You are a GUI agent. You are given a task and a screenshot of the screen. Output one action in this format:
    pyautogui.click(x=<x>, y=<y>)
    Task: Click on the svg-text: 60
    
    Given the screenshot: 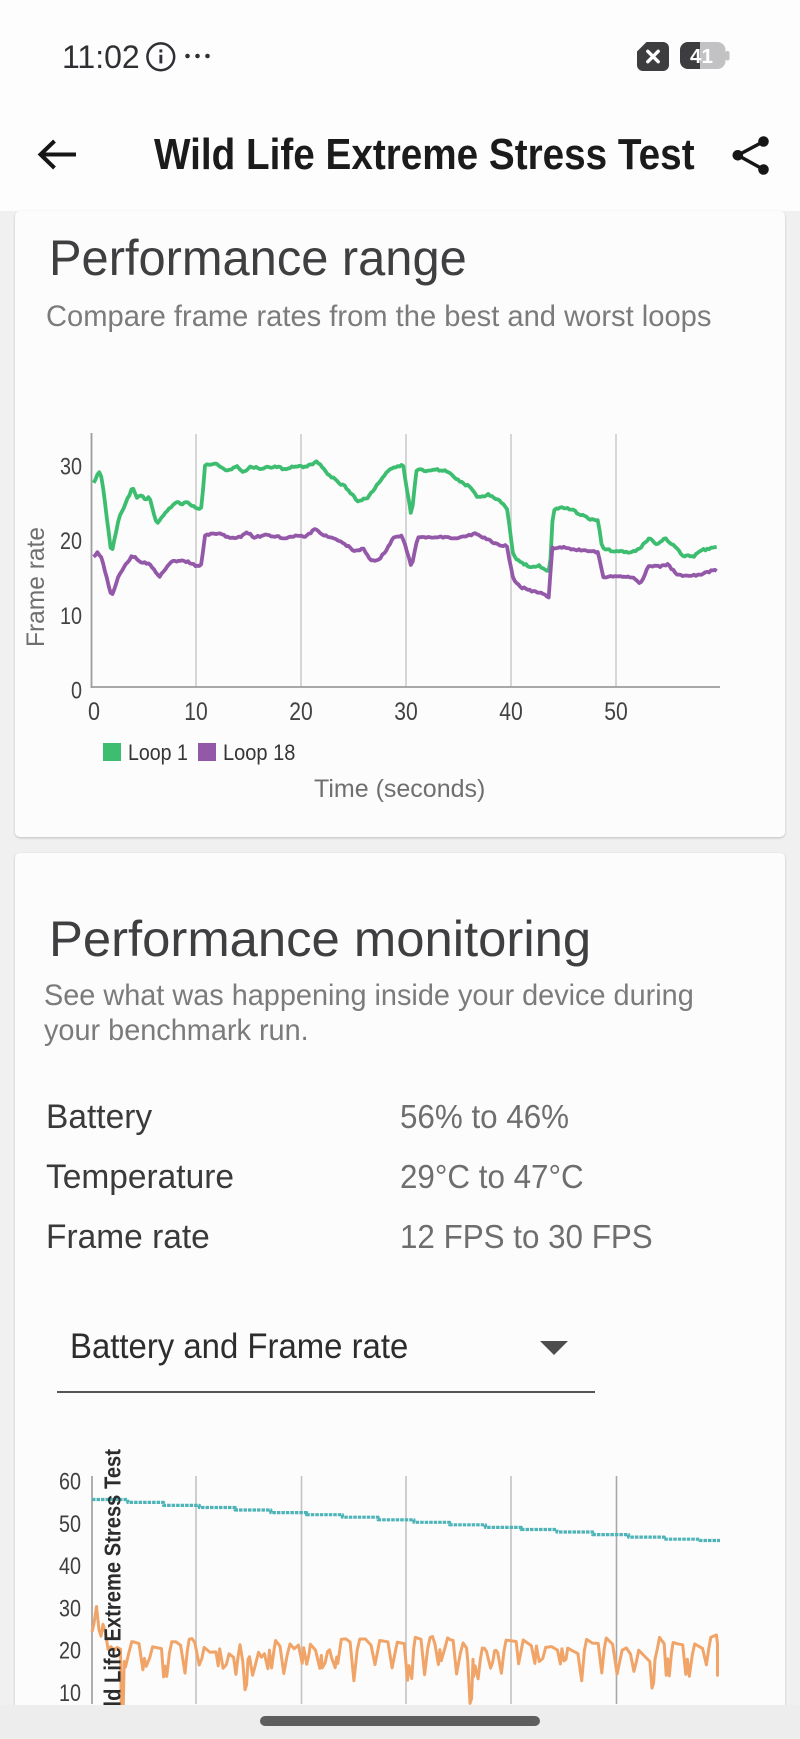 What is the action you would take?
    pyautogui.click(x=70, y=1482)
    